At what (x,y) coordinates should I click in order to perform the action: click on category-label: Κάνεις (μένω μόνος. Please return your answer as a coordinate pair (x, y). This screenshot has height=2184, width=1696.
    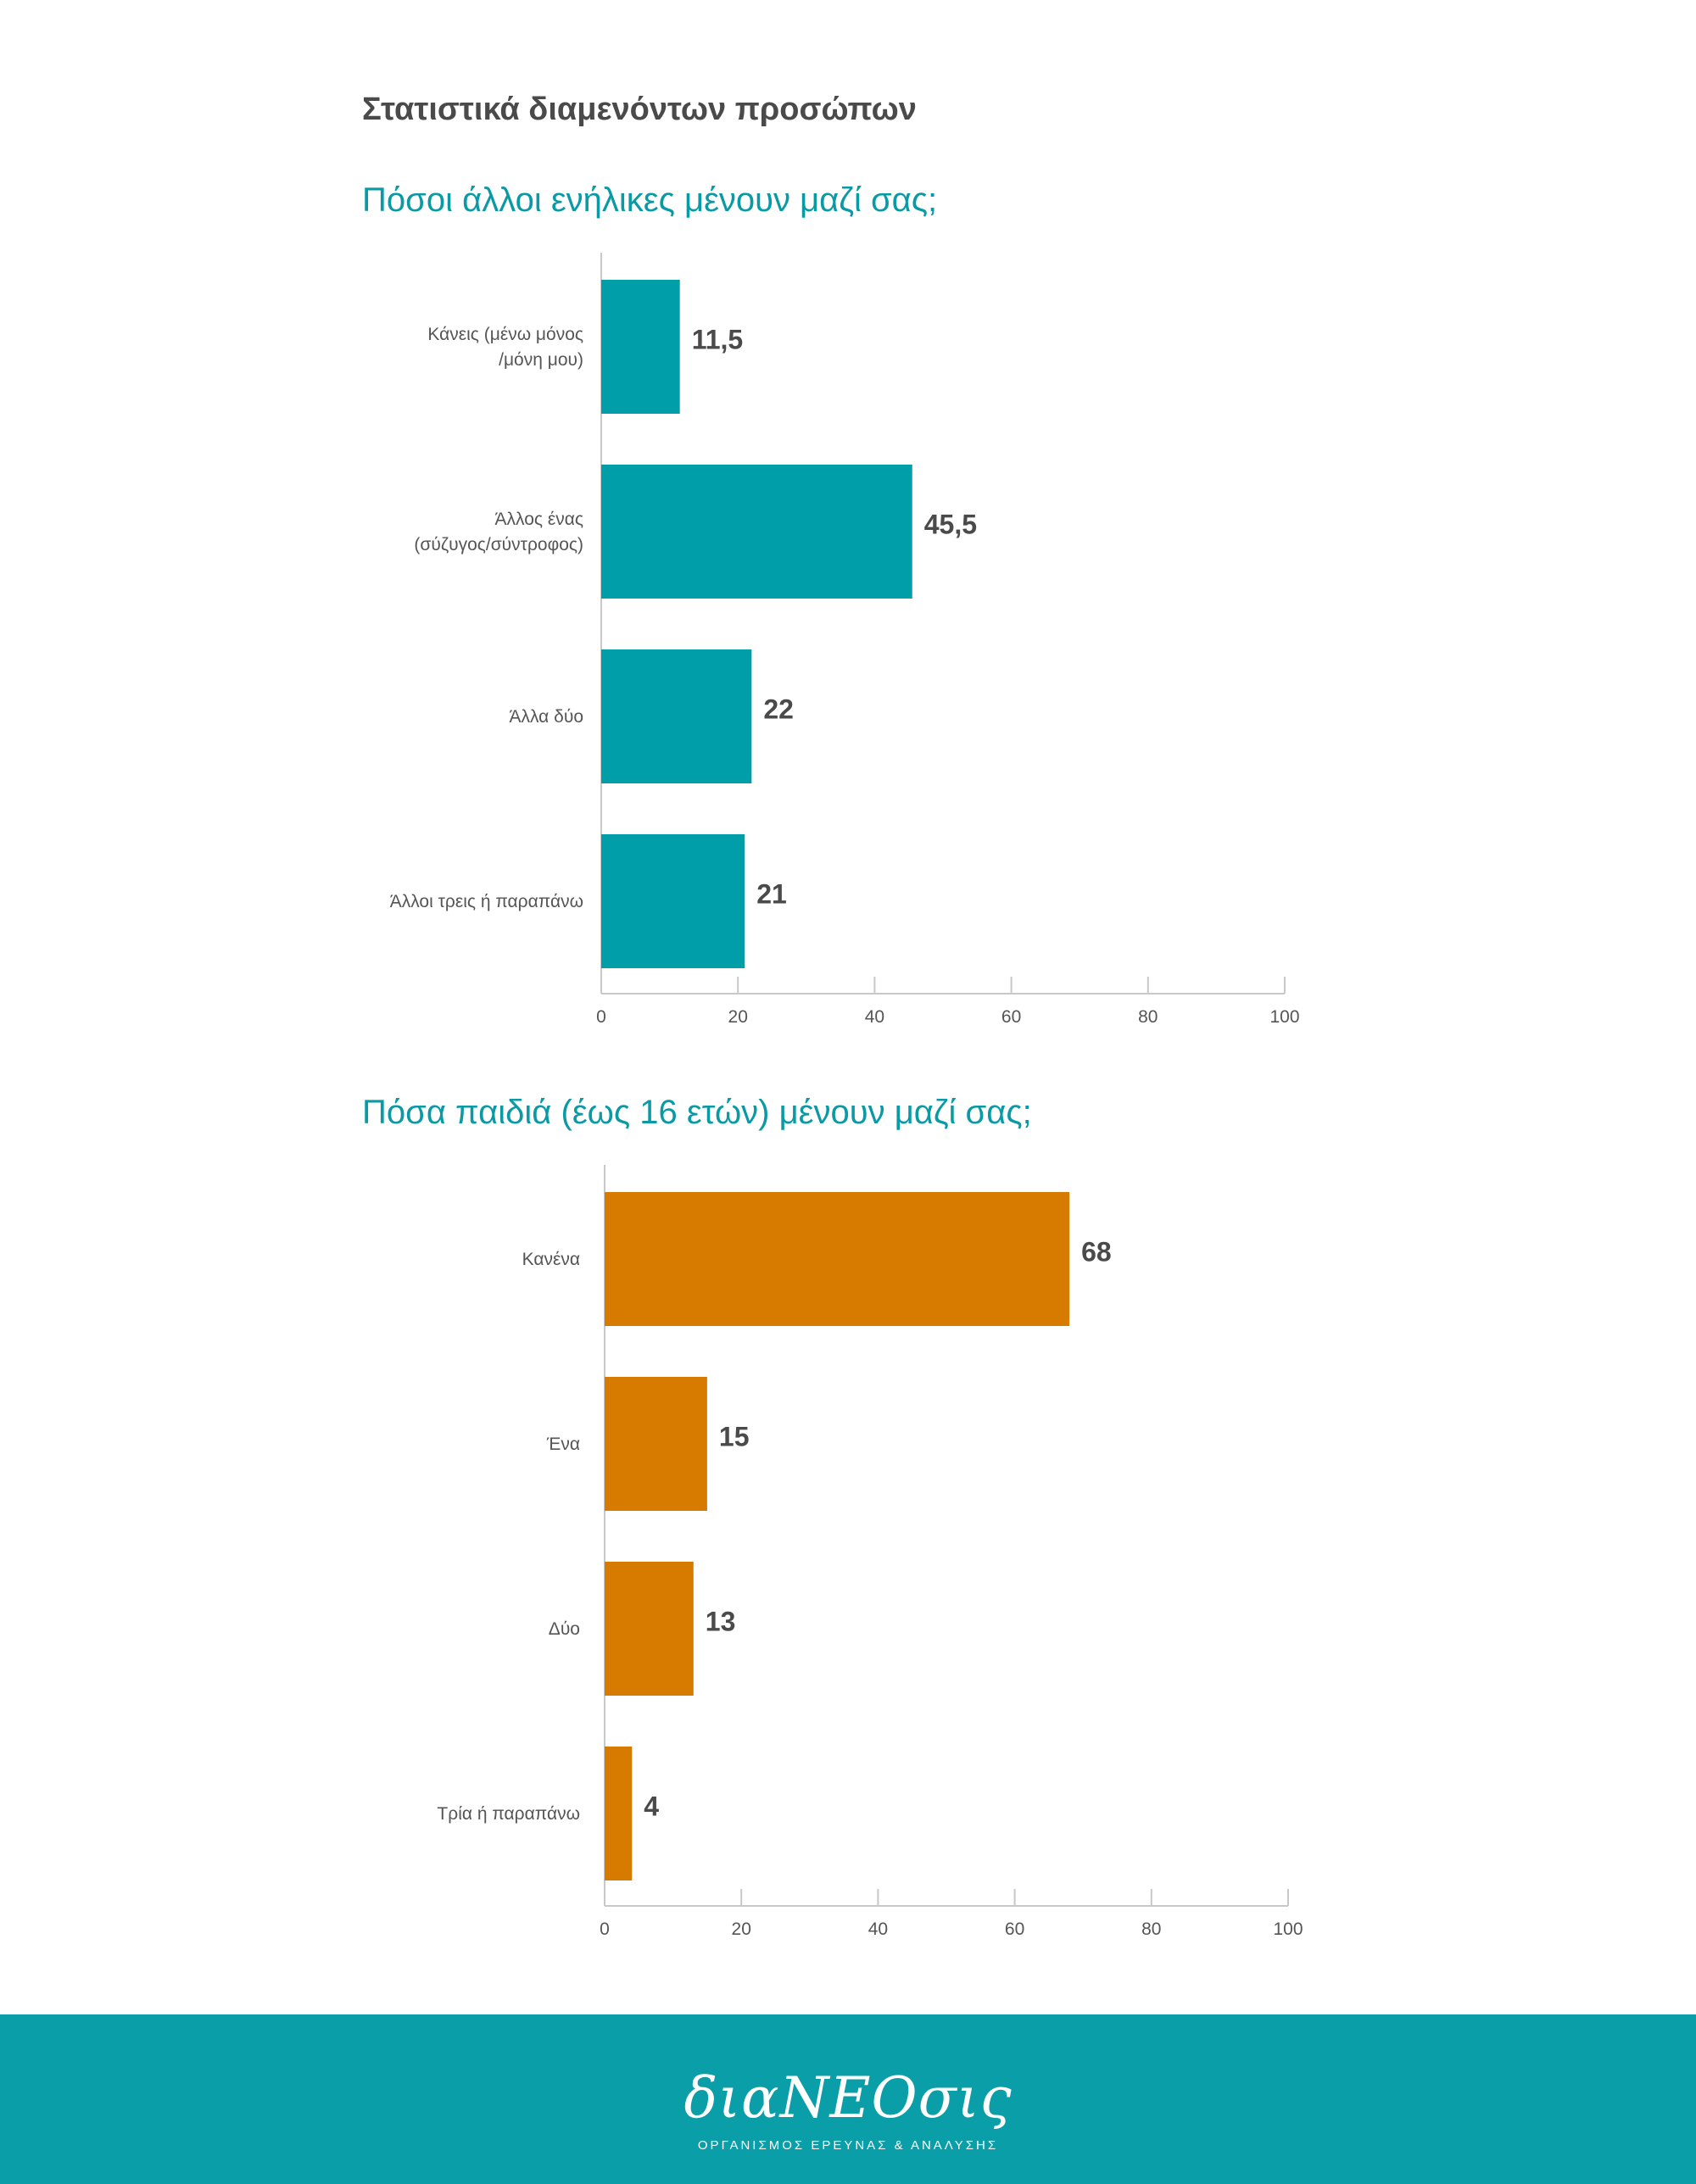
    Looking at the image, I should click on (505, 334).